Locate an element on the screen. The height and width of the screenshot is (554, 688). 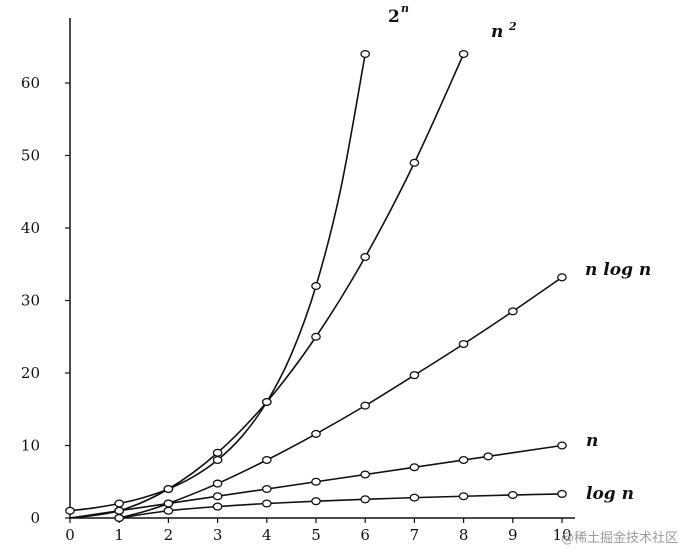
label-exp-base: 2 is located at coordinates (394, 17).